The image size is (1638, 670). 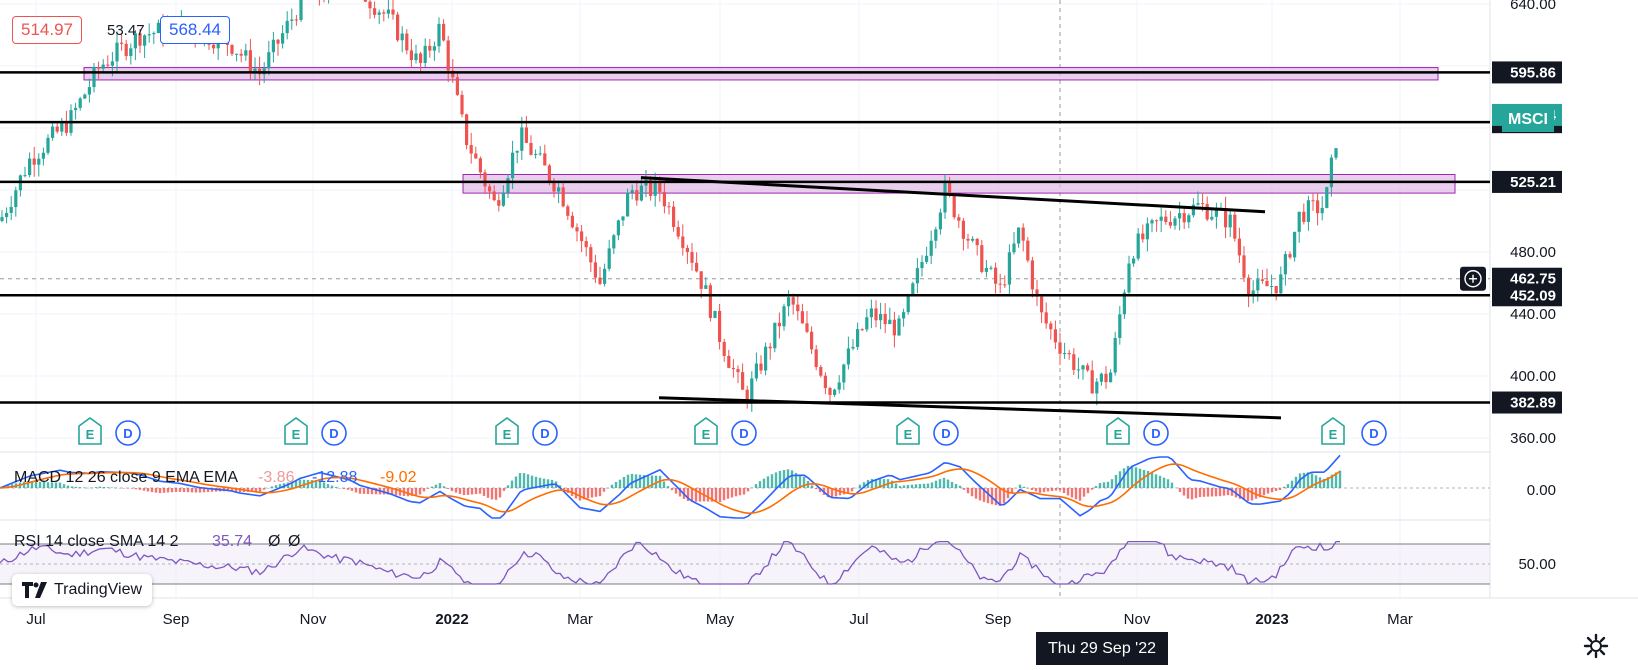 What do you see at coordinates (1541, 490) in the screenshot?
I see `macd-axis-tick: 0.00` at bounding box center [1541, 490].